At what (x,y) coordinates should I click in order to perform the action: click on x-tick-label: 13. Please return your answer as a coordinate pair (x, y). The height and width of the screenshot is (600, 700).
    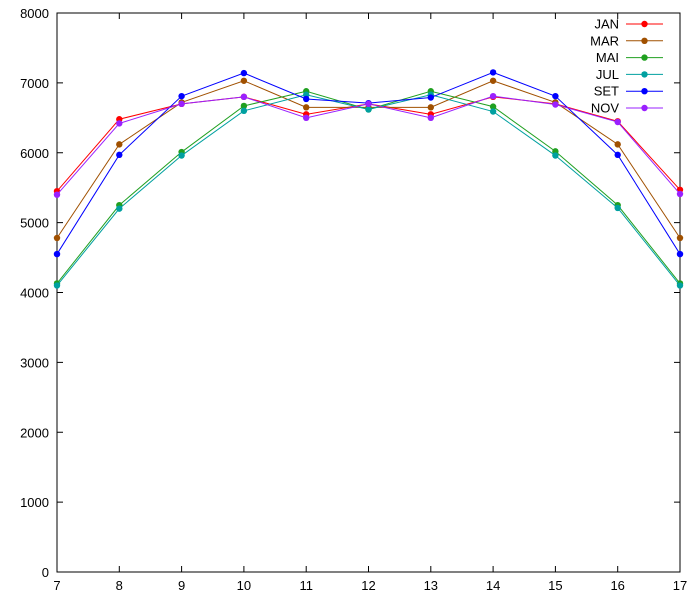
    Looking at the image, I should click on (431, 585).